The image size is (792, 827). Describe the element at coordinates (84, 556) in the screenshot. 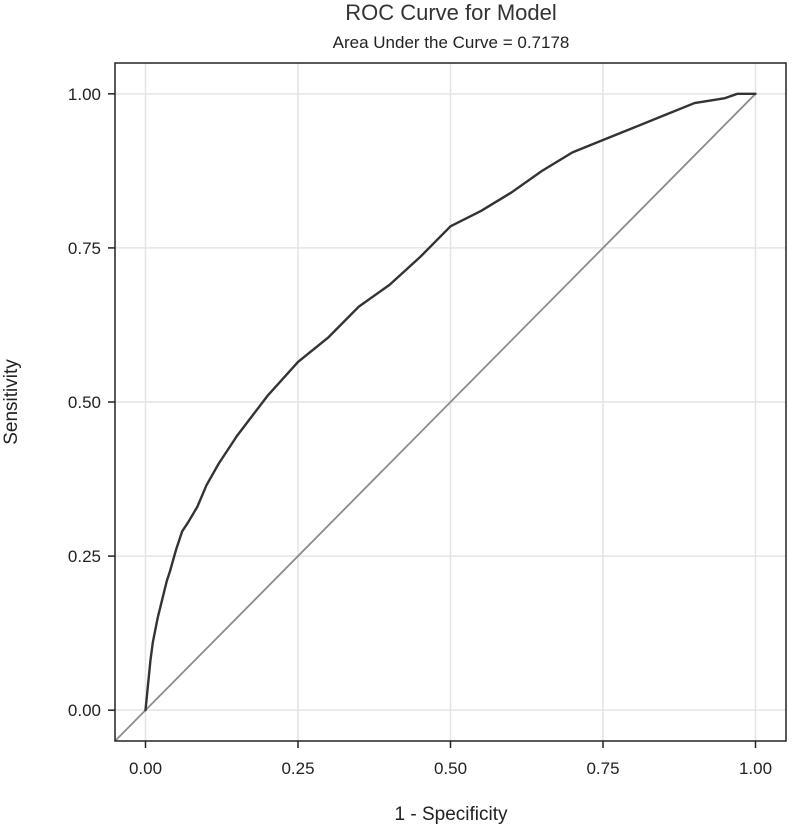

I see `y-tick-label-1: 0.25` at that location.